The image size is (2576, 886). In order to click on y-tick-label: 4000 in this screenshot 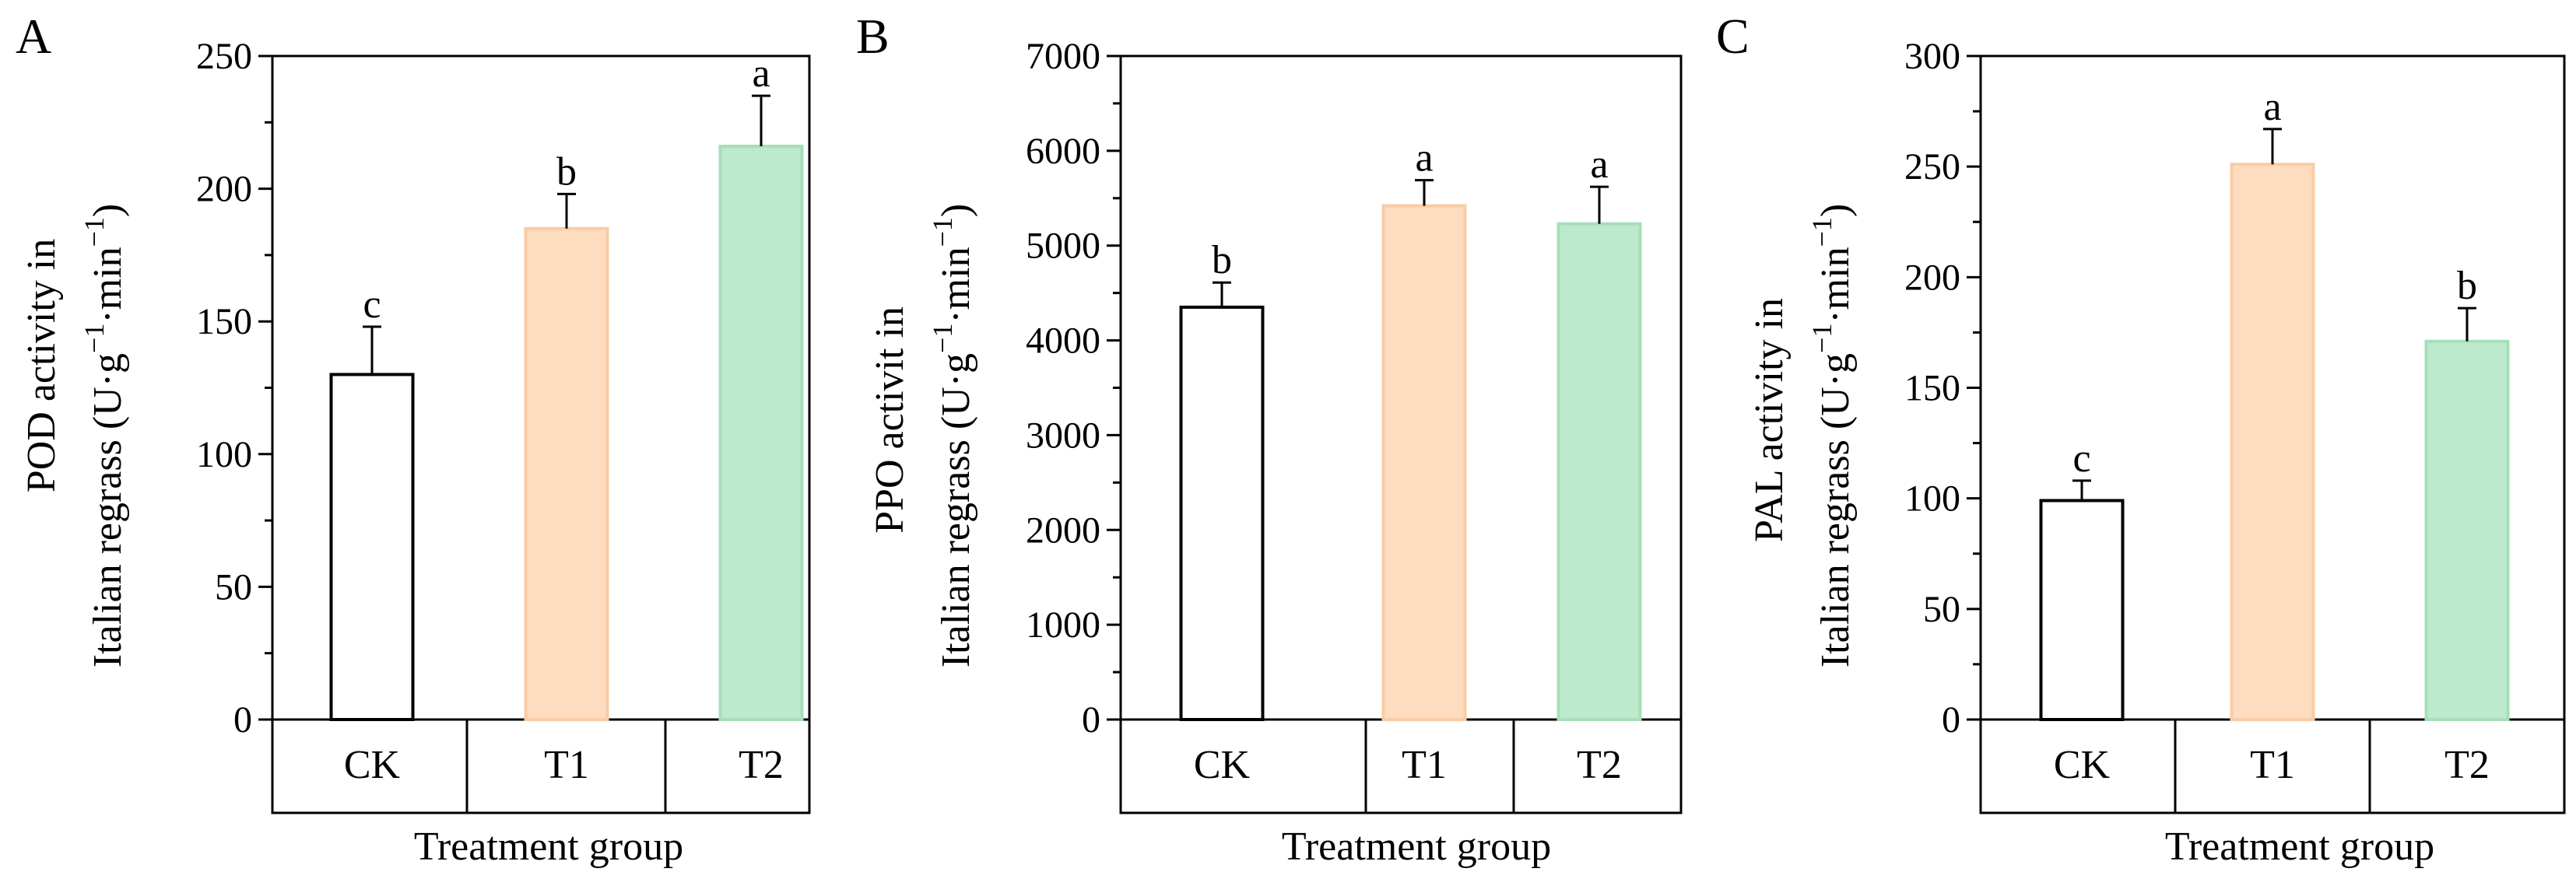, I will do `click(1063, 341)`.